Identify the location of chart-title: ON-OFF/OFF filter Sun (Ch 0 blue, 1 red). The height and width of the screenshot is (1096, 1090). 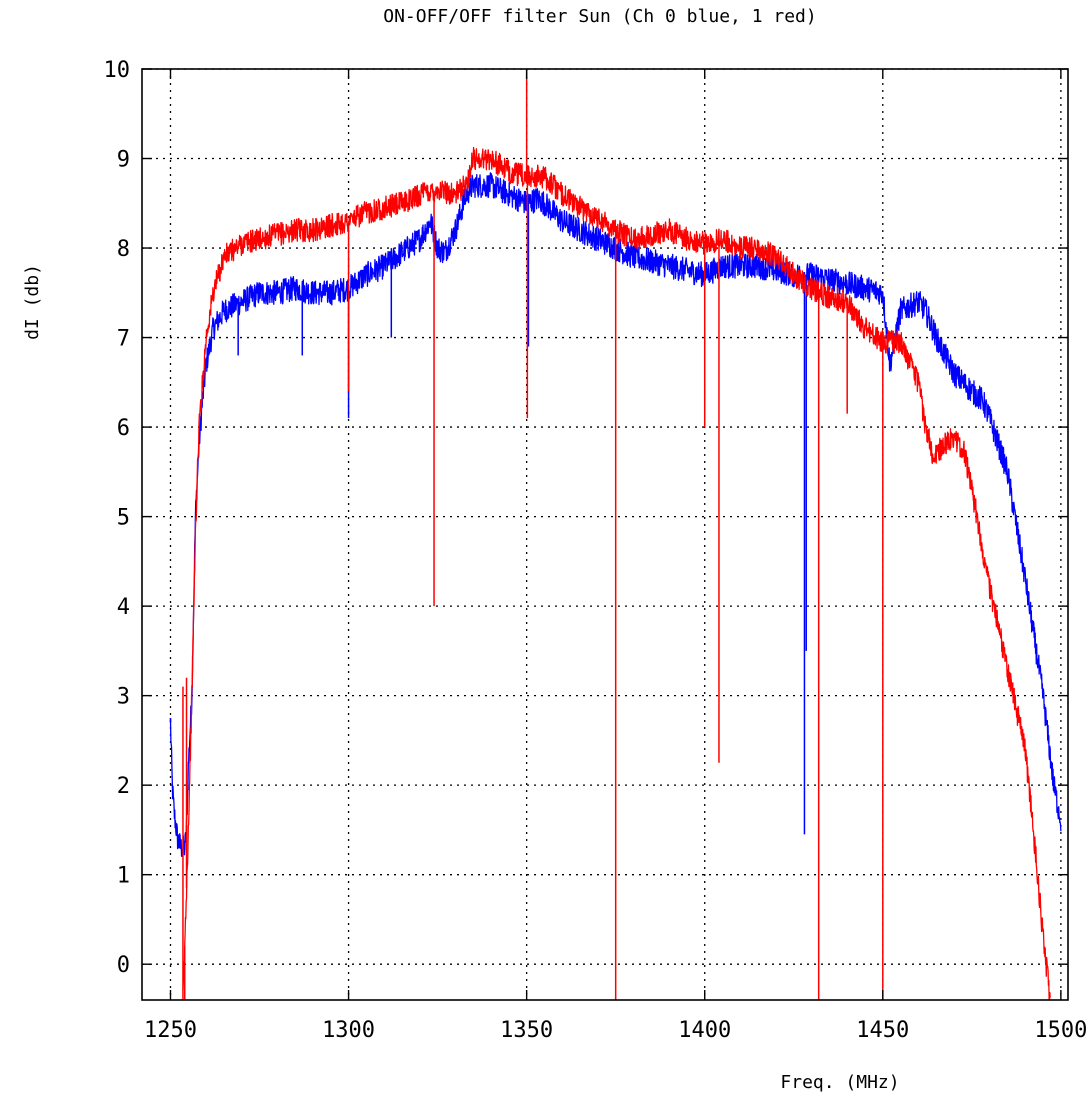
(599, 16).